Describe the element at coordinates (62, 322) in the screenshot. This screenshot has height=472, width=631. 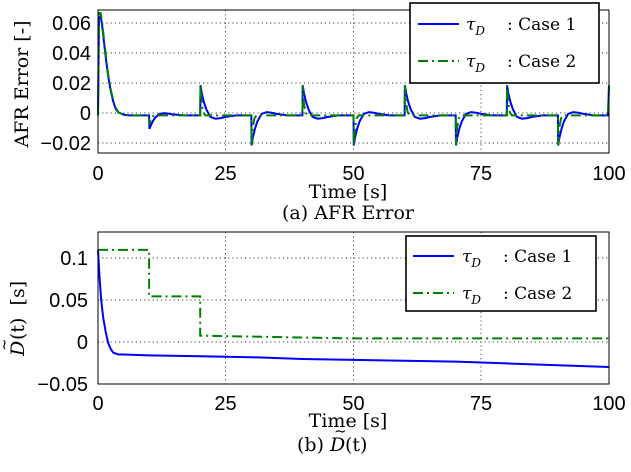
I see `panel-b-yticks: −0.05 0 0.05 0.1` at that location.